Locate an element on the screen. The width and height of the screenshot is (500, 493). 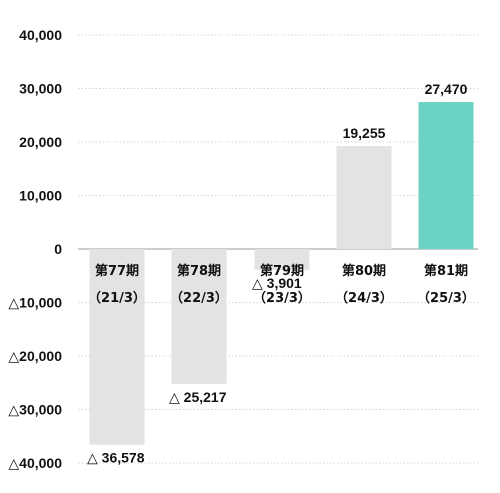
category-label: 第79期 is located at coordinates (282, 271).